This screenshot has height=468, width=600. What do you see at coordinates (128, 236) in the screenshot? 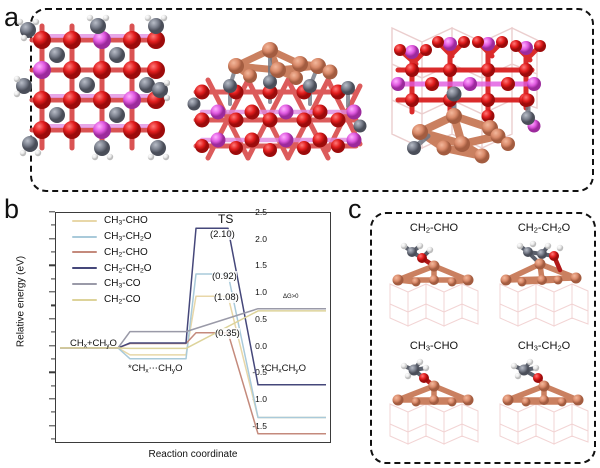
I see `legend-label: CH3-CH2O` at bounding box center [128, 236].